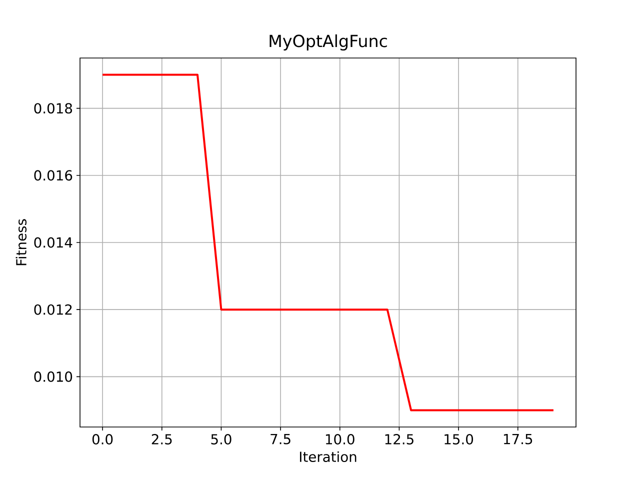  Describe the element at coordinates (518, 439) in the screenshot. I see `x-tick-label: 17.5` at that location.